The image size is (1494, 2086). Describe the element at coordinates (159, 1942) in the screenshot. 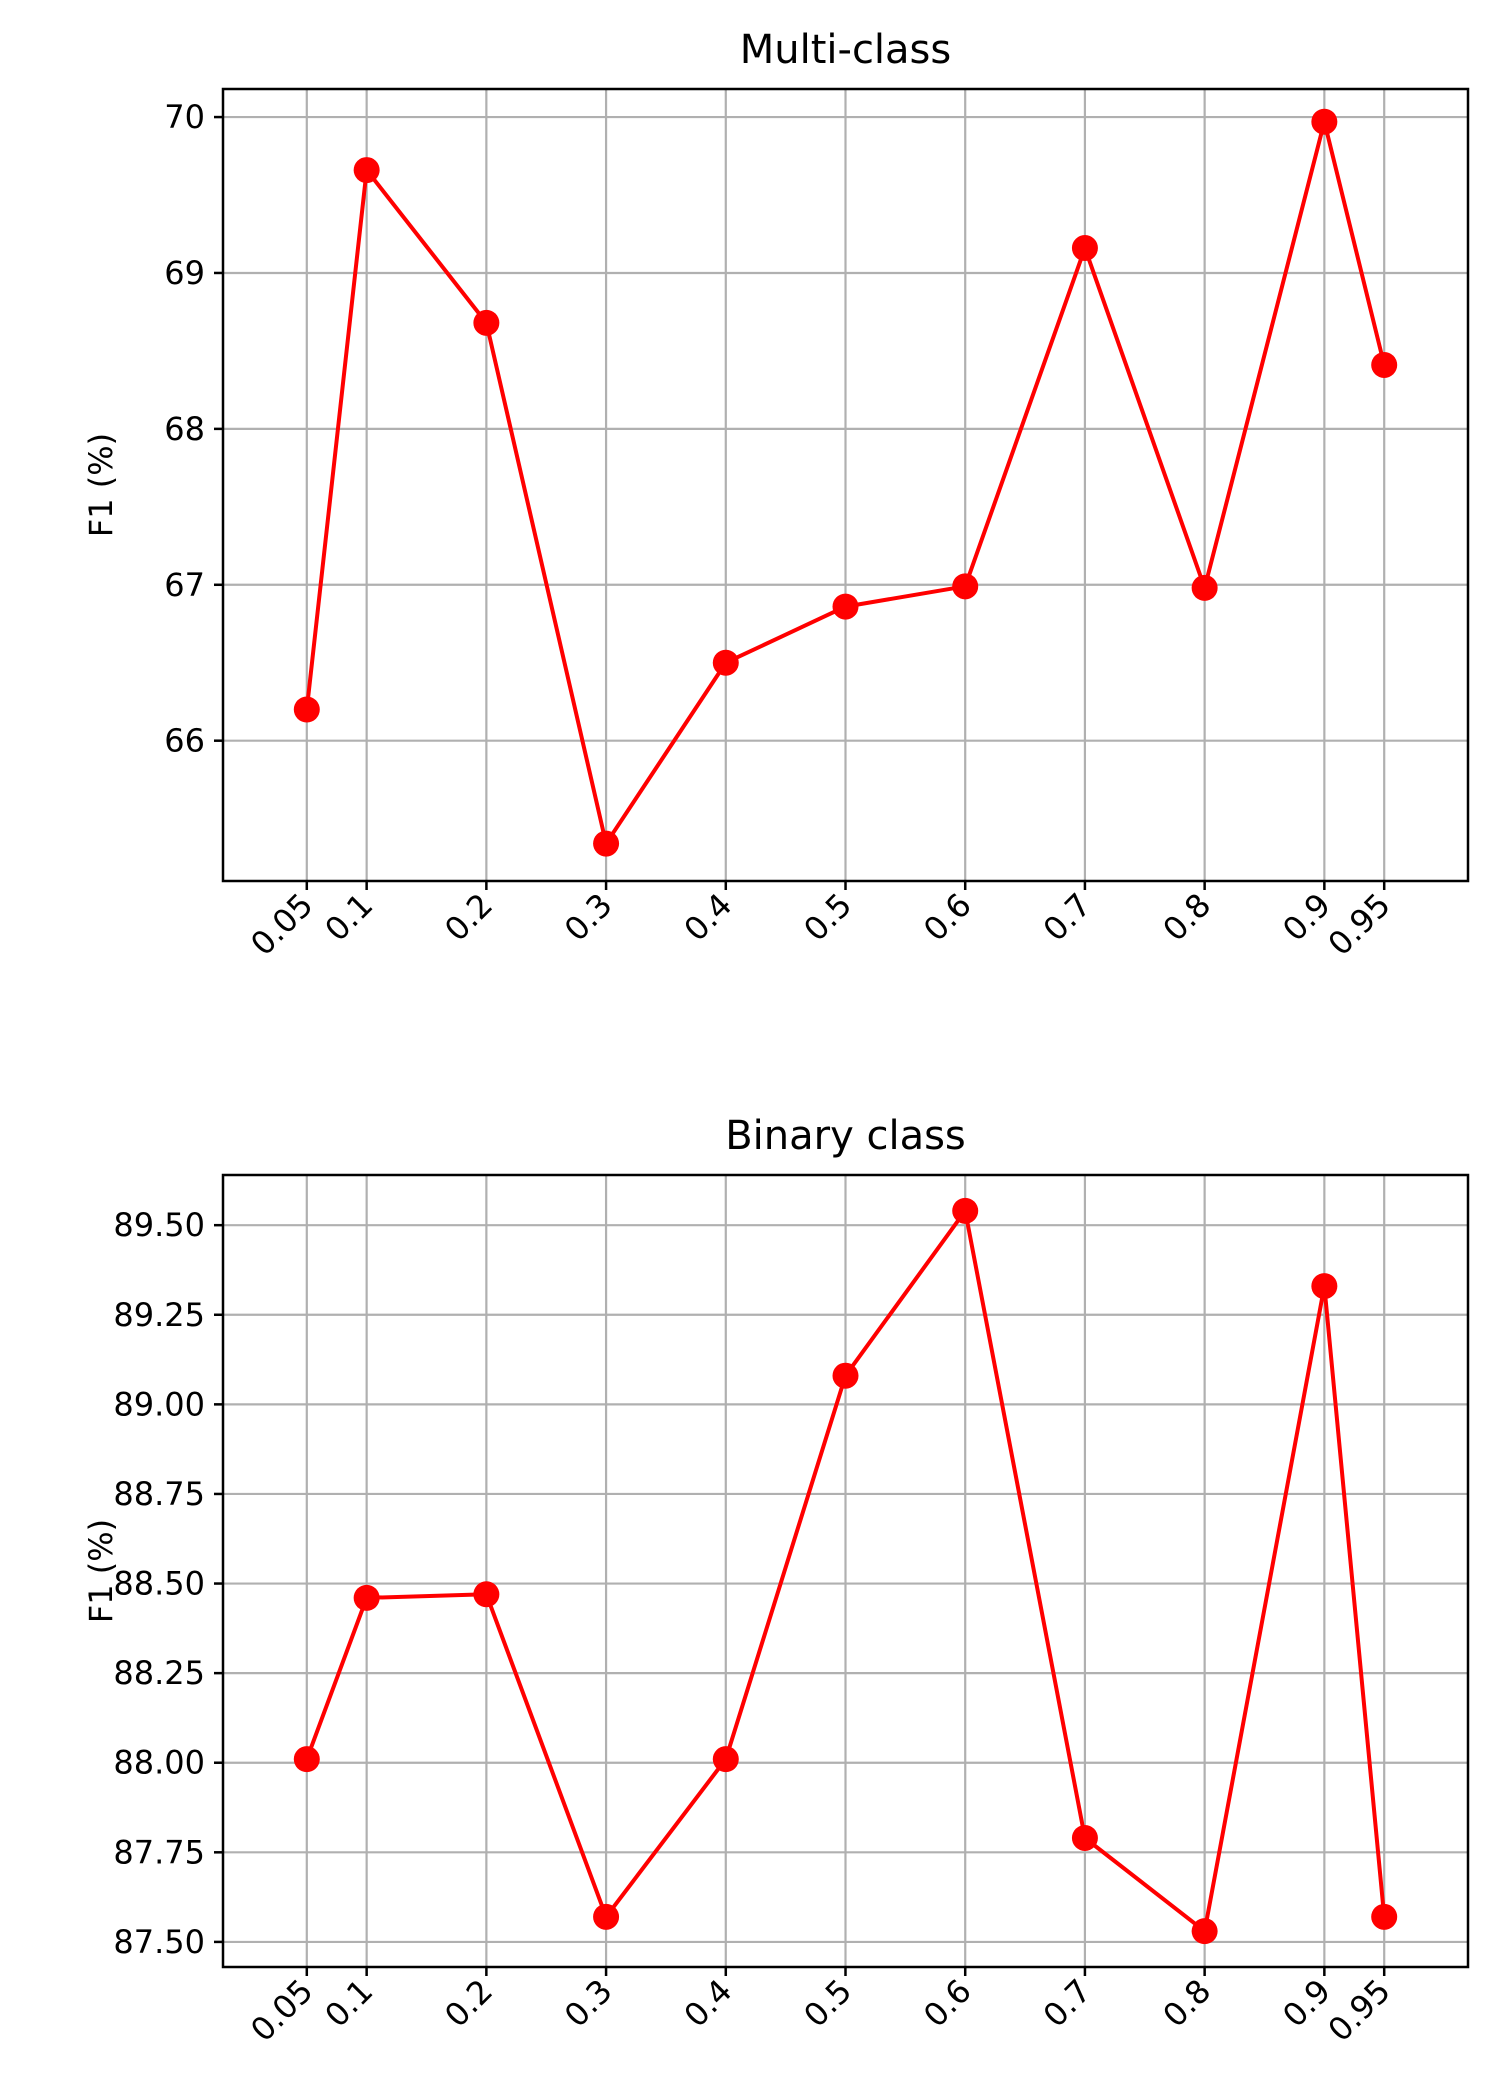

I see `y-tick-label: 87.50` at that location.